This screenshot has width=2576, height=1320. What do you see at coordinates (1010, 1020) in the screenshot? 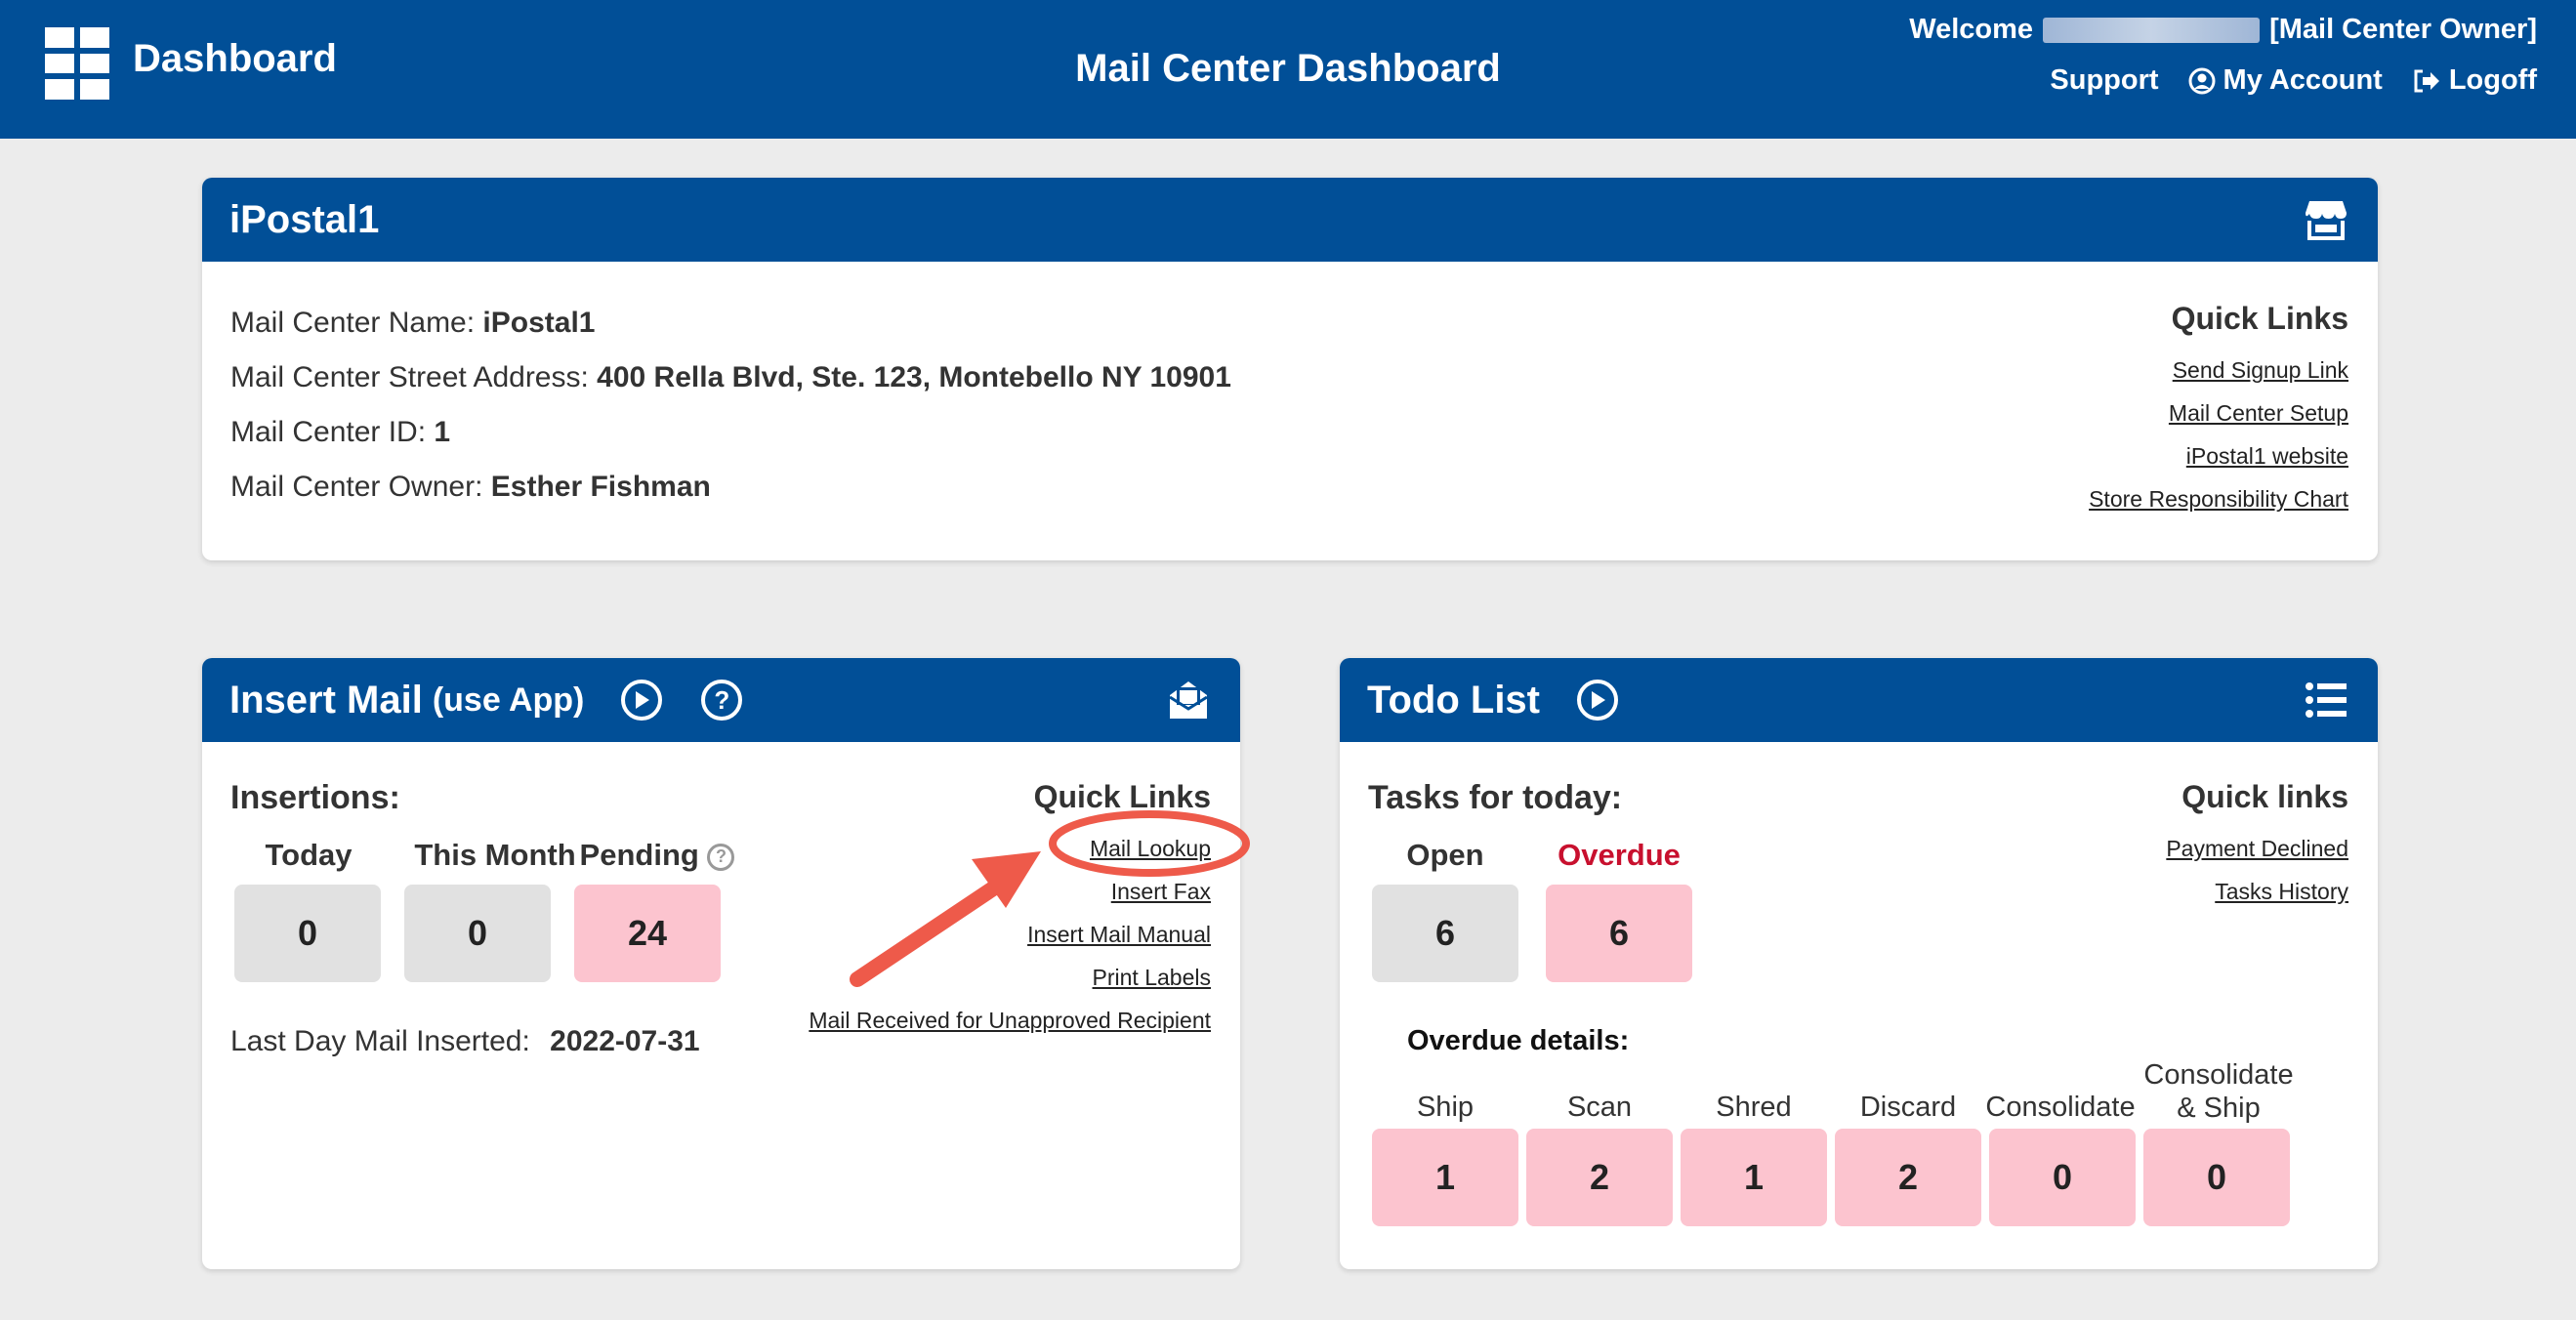
I see `mail-unapproved-recipient-link: Mail Received for Unapproved Recipient` at bounding box center [1010, 1020].